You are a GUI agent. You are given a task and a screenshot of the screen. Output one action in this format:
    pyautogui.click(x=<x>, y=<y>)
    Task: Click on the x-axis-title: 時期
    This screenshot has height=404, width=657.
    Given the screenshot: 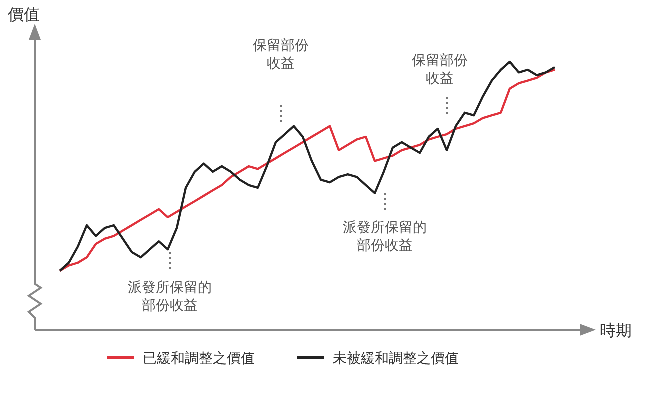 What is the action you would take?
    pyautogui.click(x=616, y=330)
    